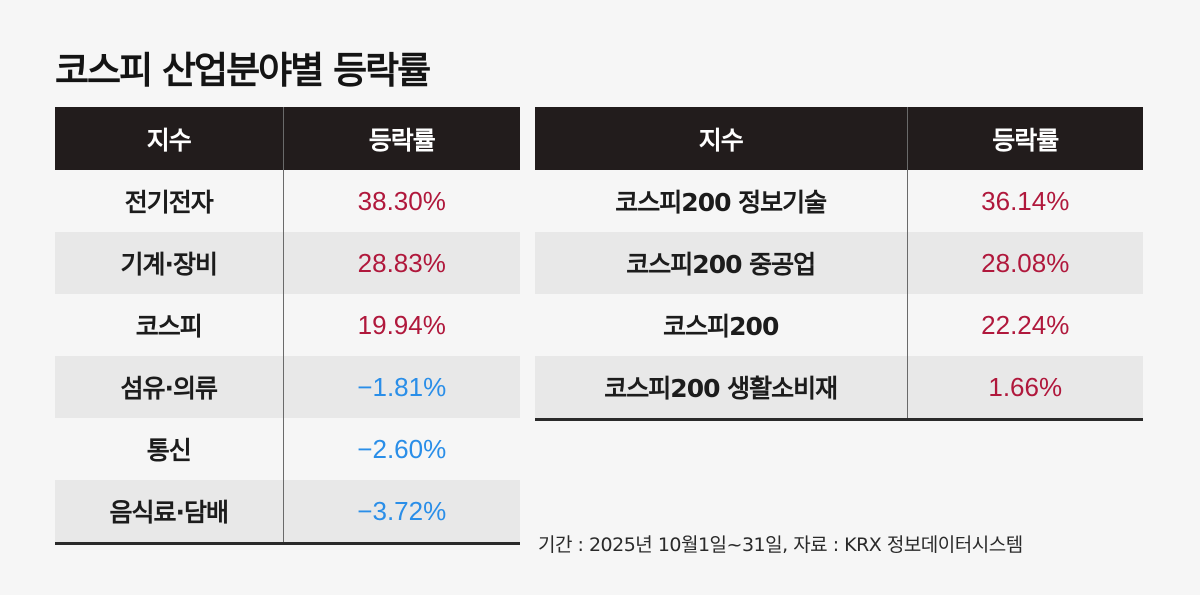 The image size is (1200, 595). I want to click on index-name: 기계·장비, so click(169, 263).